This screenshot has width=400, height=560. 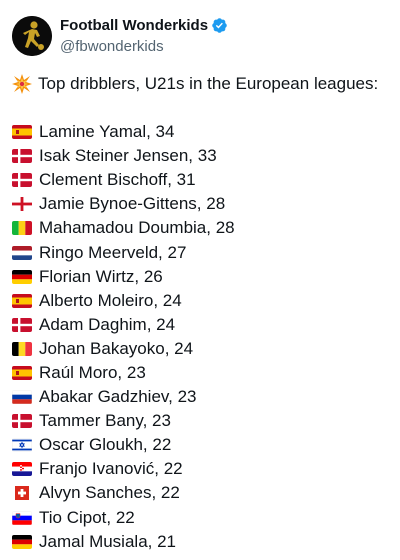 What do you see at coordinates (132, 204) in the screenshot?
I see `player-entry-text: Jamie Bynoe-Gittens, 28` at bounding box center [132, 204].